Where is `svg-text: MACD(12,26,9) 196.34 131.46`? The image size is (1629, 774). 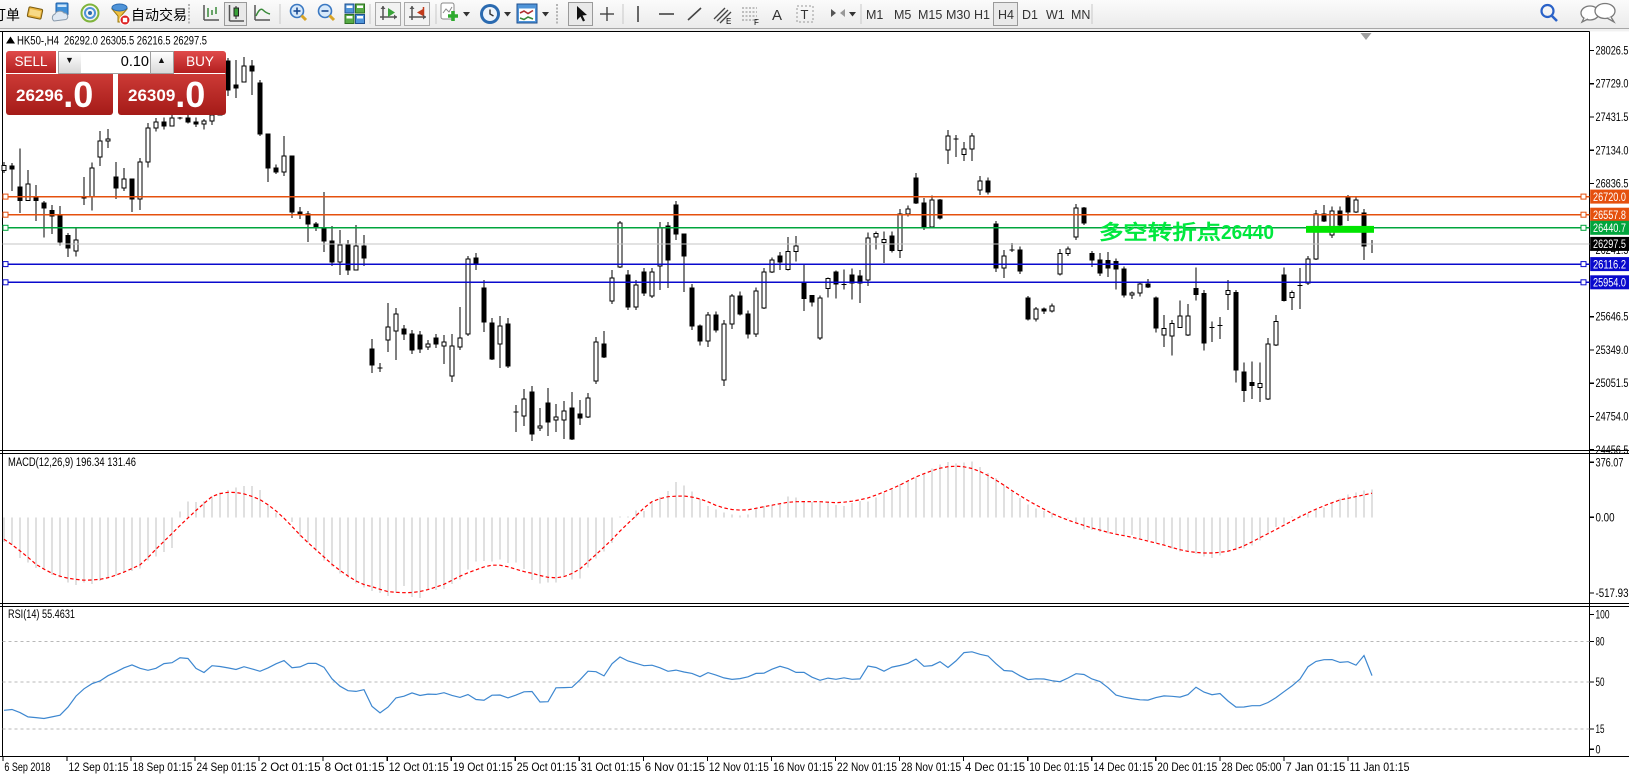
svg-text: MACD(12,26,9) 196.34 131.46 is located at coordinates (72, 463).